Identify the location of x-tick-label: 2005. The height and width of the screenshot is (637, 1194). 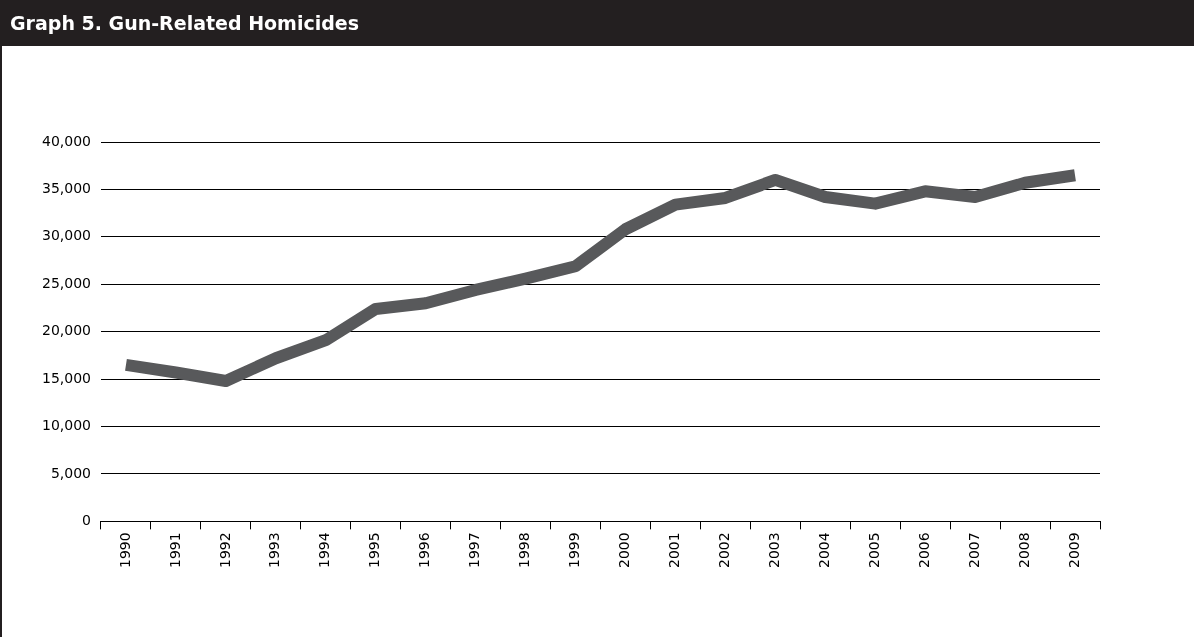
(873, 550).